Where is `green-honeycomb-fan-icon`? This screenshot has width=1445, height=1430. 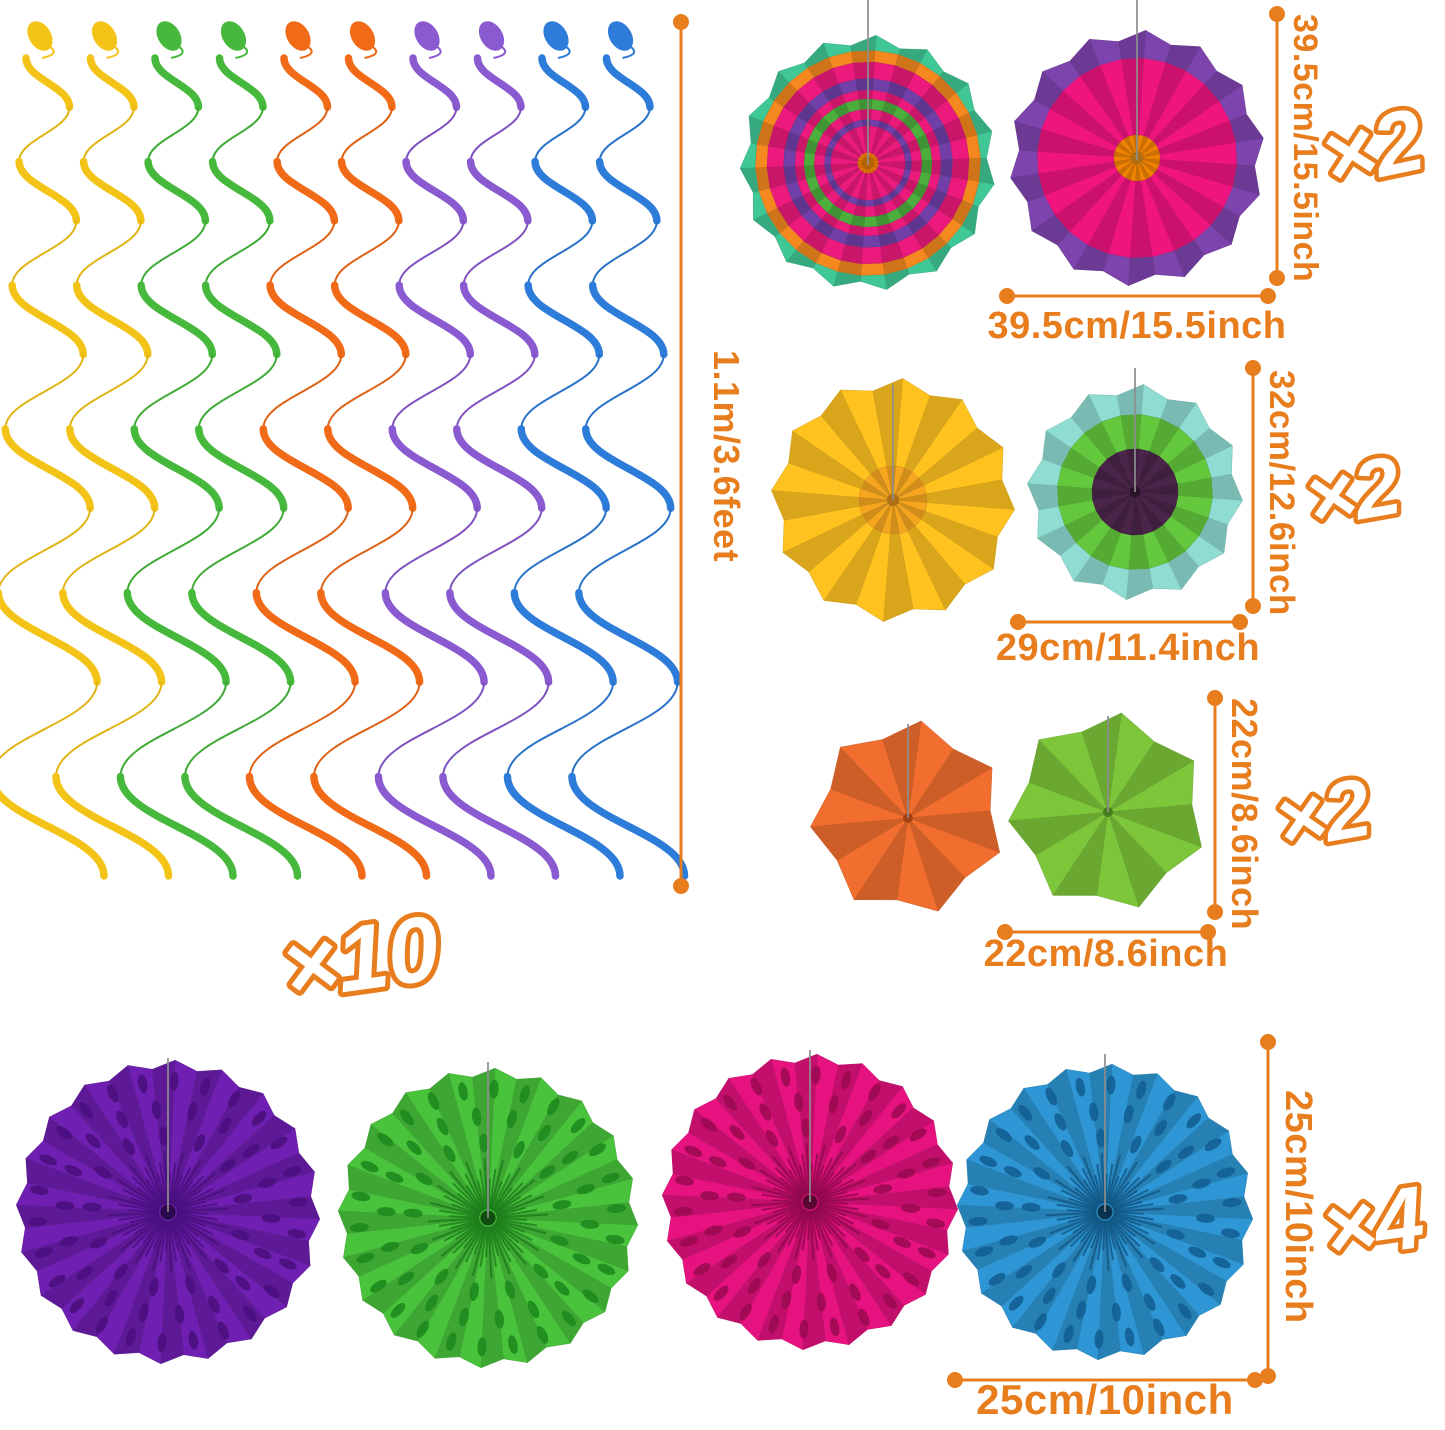 green-honeycomb-fan-icon is located at coordinates (488, 1218).